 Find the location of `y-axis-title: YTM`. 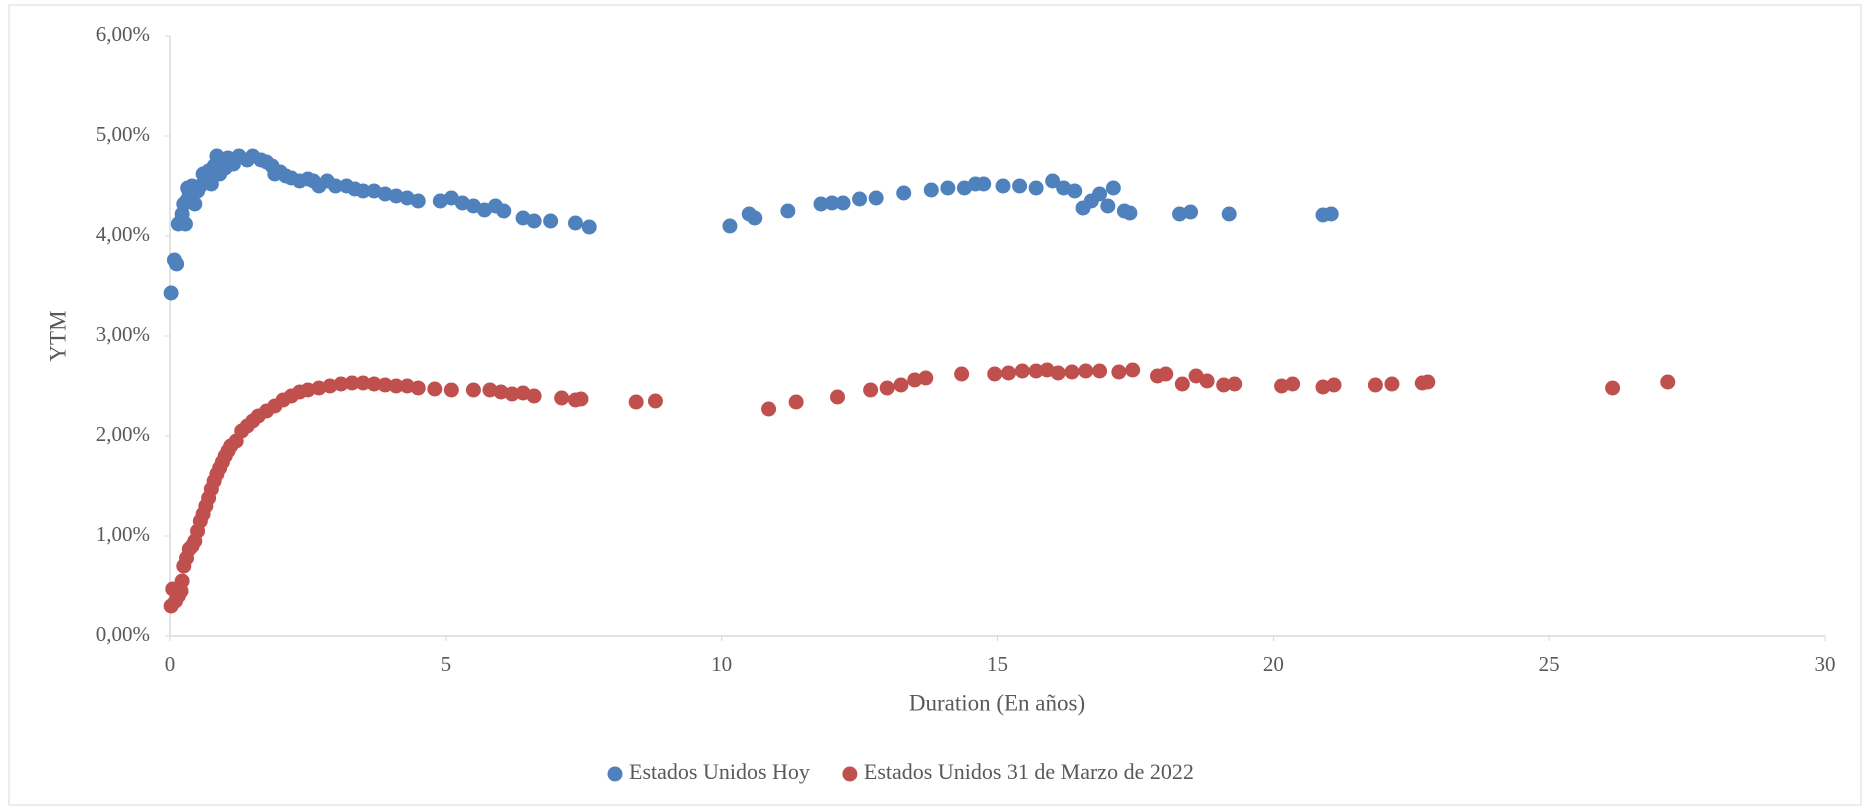

y-axis-title: YTM is located at coordinates (57, 335).